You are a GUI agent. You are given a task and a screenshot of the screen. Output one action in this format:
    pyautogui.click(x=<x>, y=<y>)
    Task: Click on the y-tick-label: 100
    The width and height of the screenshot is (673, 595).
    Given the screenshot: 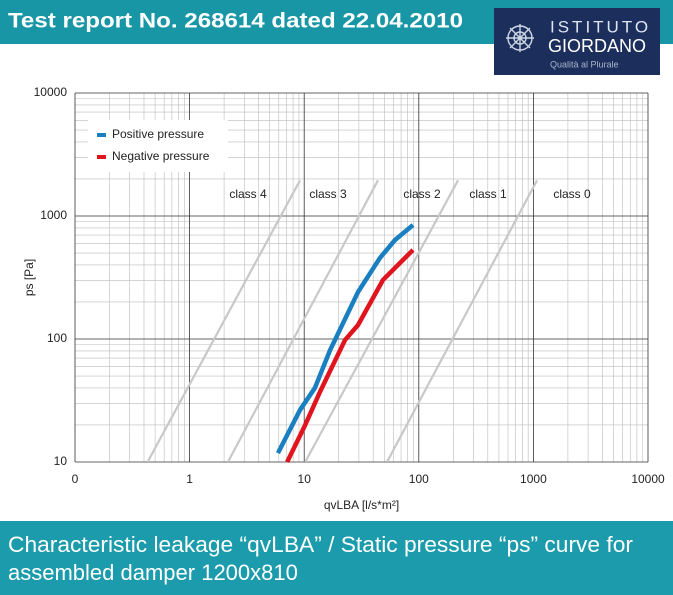 What is the action you would take?
    pyautogui.click(x=57, y=338)
    